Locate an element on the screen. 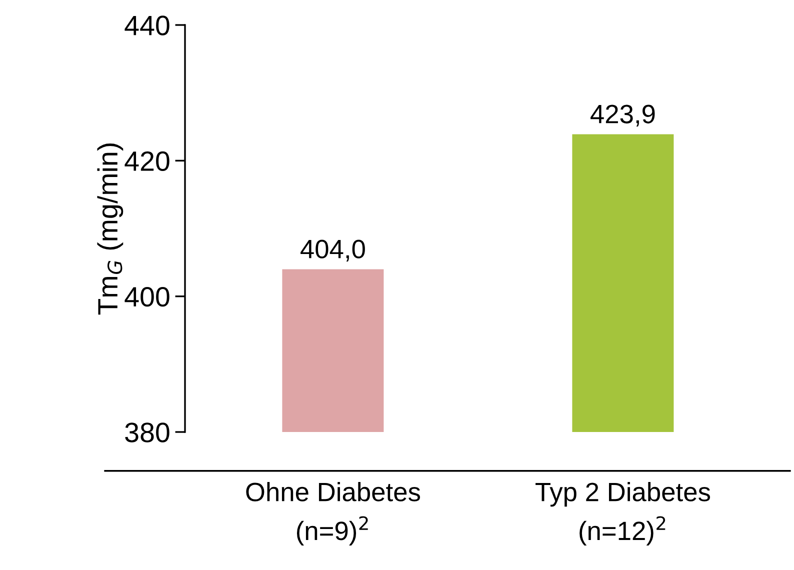  x-tick-label: Typ 2 Diabetes (n=12)$^{2}$ is located at coordinates (623, 514).